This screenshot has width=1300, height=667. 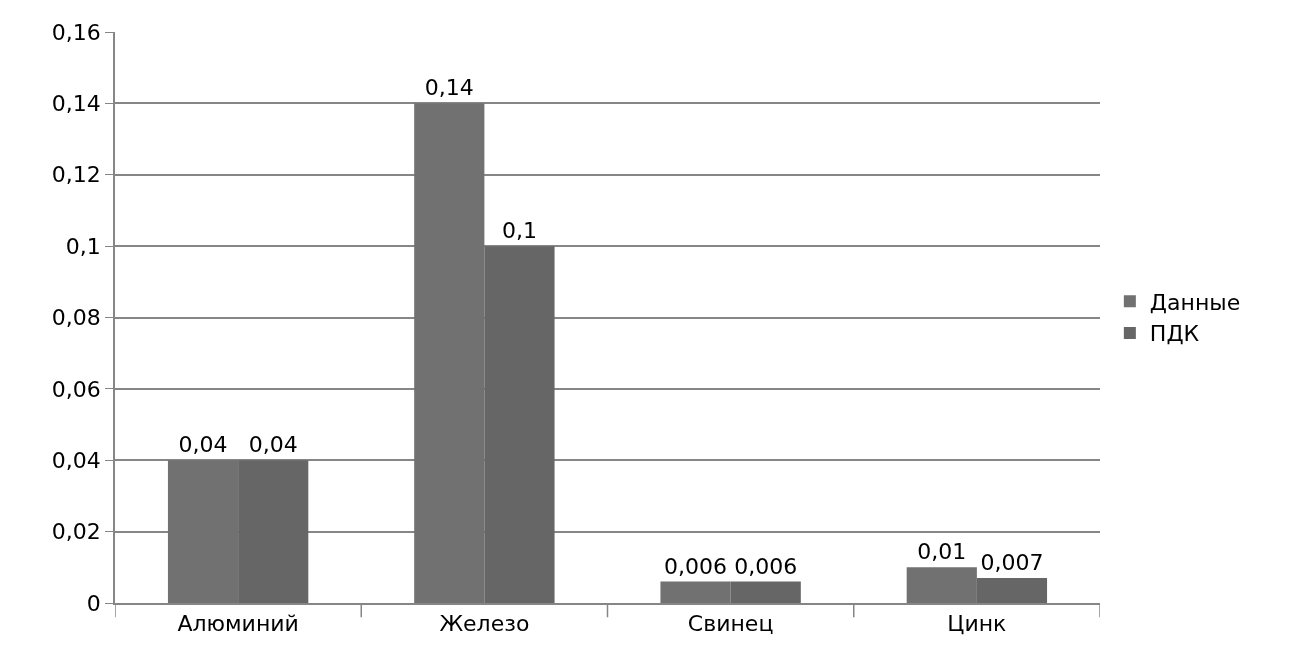 What do you see at coordinates (76, 389) in the screenshot?
I see `y-tick-label: 0,06` at bounding box center [76, 389].